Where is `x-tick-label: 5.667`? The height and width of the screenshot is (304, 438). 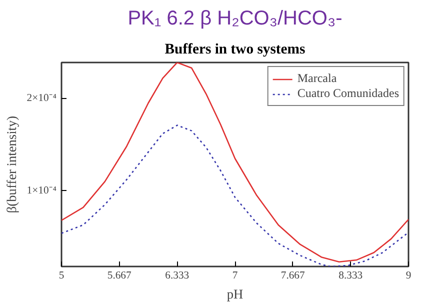 x-tick-label: 5.667 is located at coordinates (119, 276).